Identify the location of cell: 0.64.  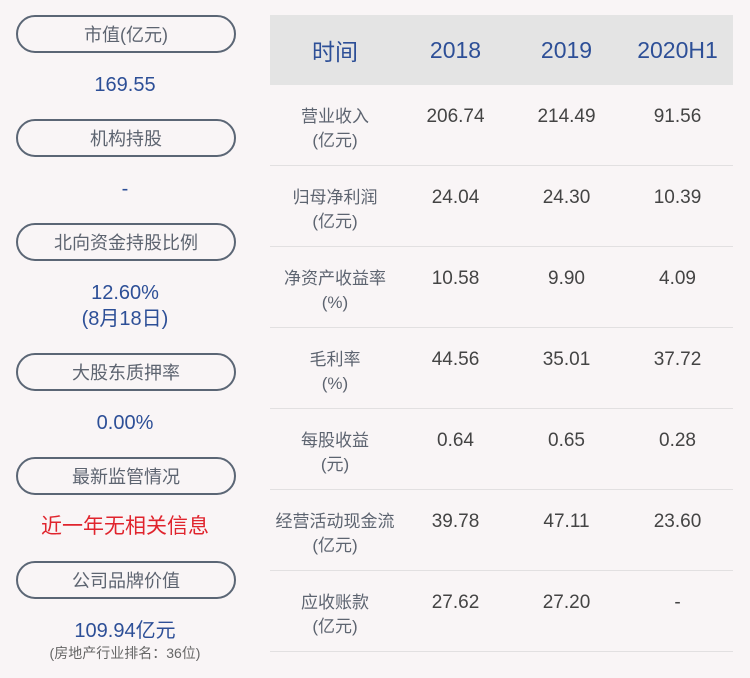
(455, 440).